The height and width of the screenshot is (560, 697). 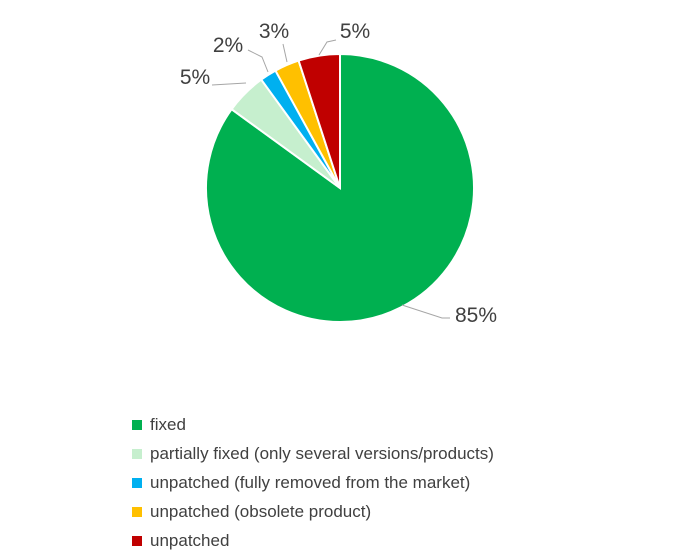 I want to click on legend-item-5: unpatched, so click(x=313, y=540).